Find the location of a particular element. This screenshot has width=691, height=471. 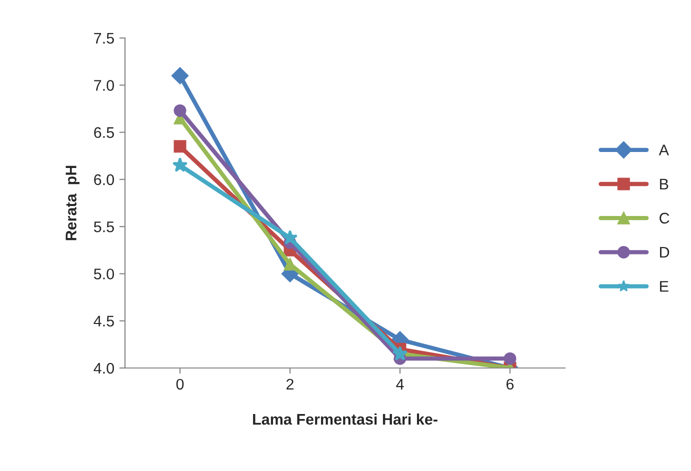

x-tick-label: 2 is located at coordinates (290, 384).